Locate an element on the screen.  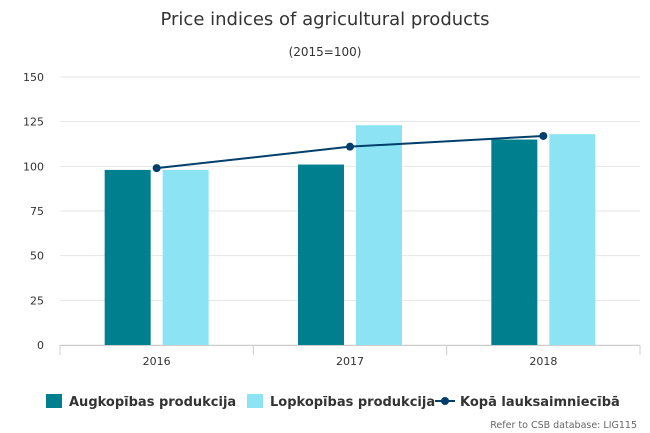
y-tick-label: 100 is located at coordinates (33, 166).